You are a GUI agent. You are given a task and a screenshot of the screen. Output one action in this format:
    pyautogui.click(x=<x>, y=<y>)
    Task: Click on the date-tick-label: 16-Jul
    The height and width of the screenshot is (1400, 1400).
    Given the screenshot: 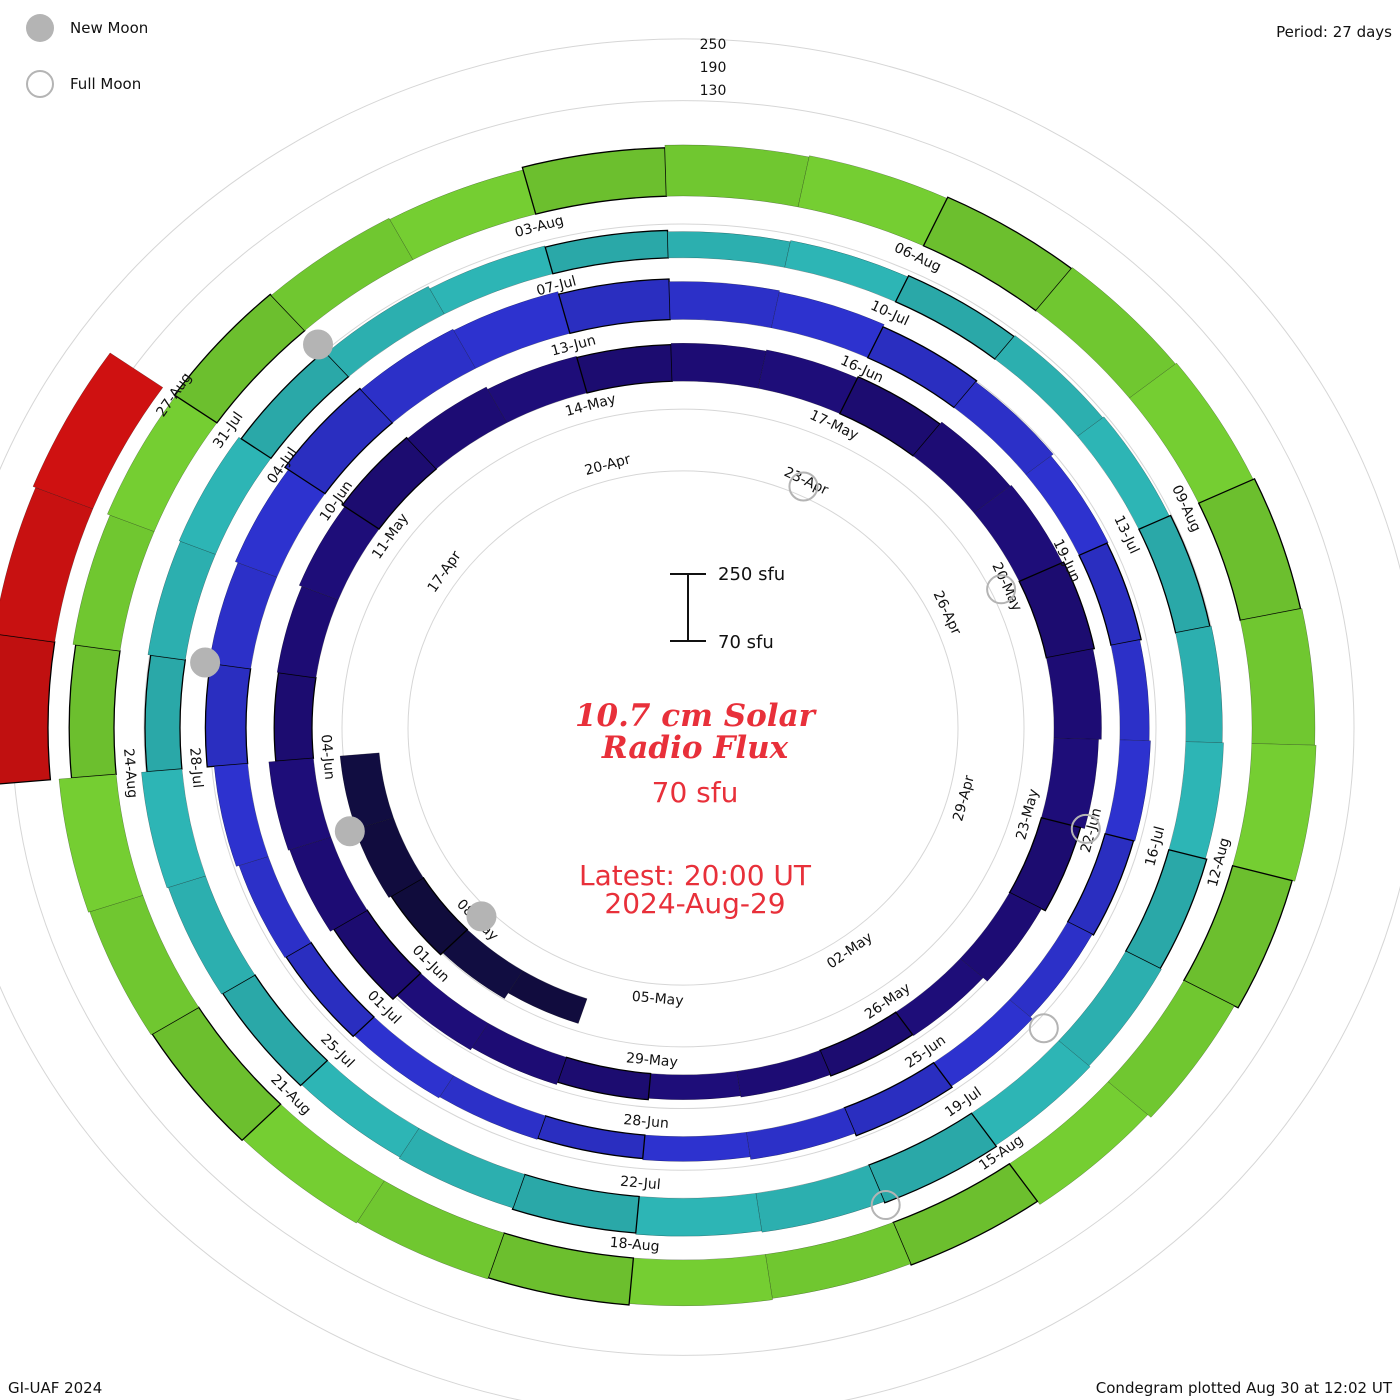 What is the action you would take?
    pyautogui.click(x=1155, y=846)
    